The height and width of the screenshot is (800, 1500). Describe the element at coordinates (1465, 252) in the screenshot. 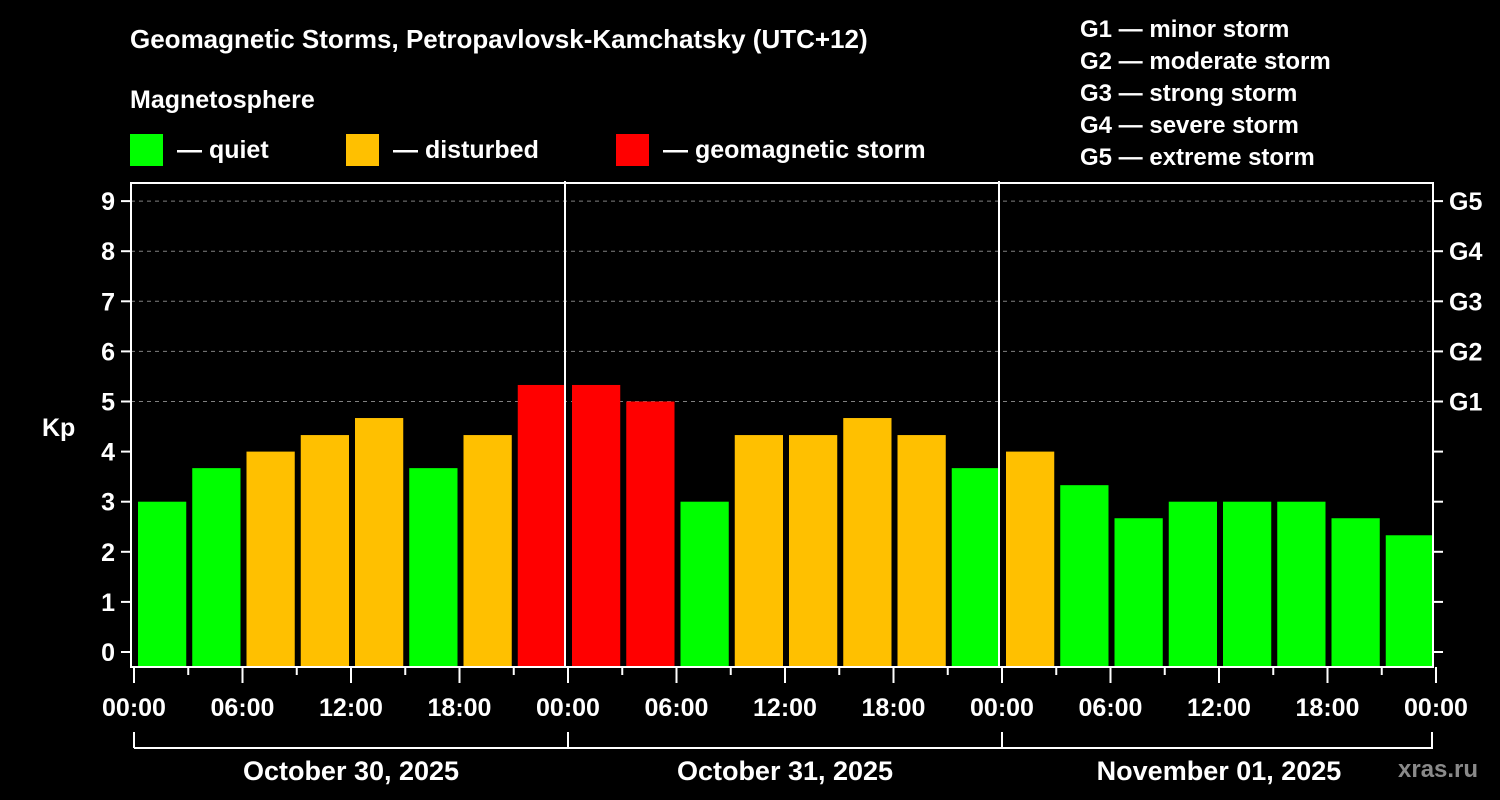

I see `g-scale-label: G4` at that location.